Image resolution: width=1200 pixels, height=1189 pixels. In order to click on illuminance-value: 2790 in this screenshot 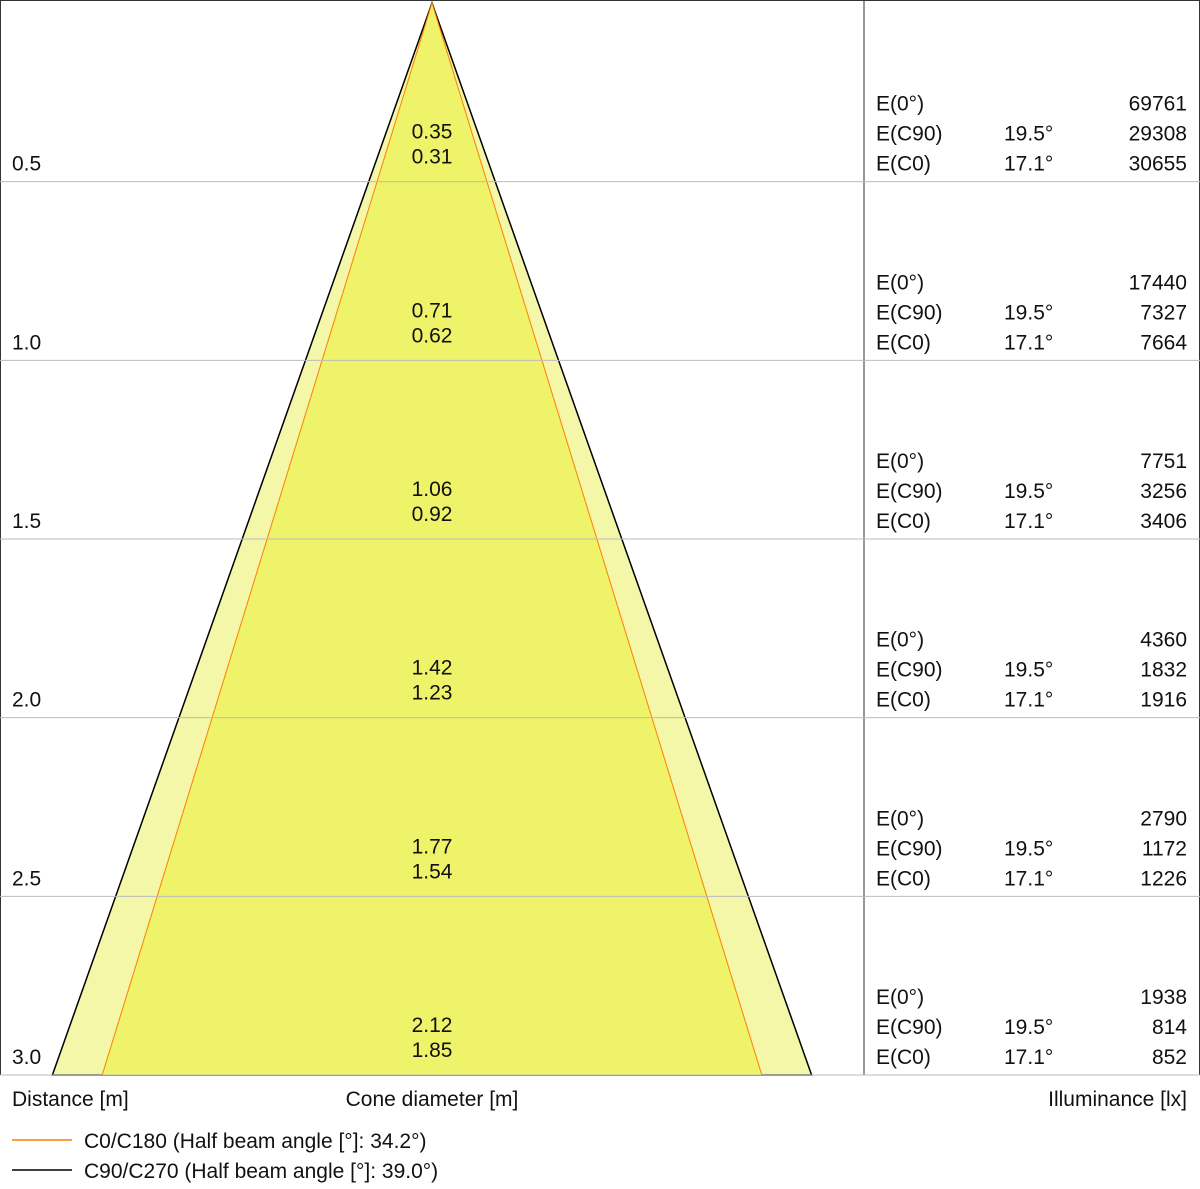, I will do `click(1163, 818)`.